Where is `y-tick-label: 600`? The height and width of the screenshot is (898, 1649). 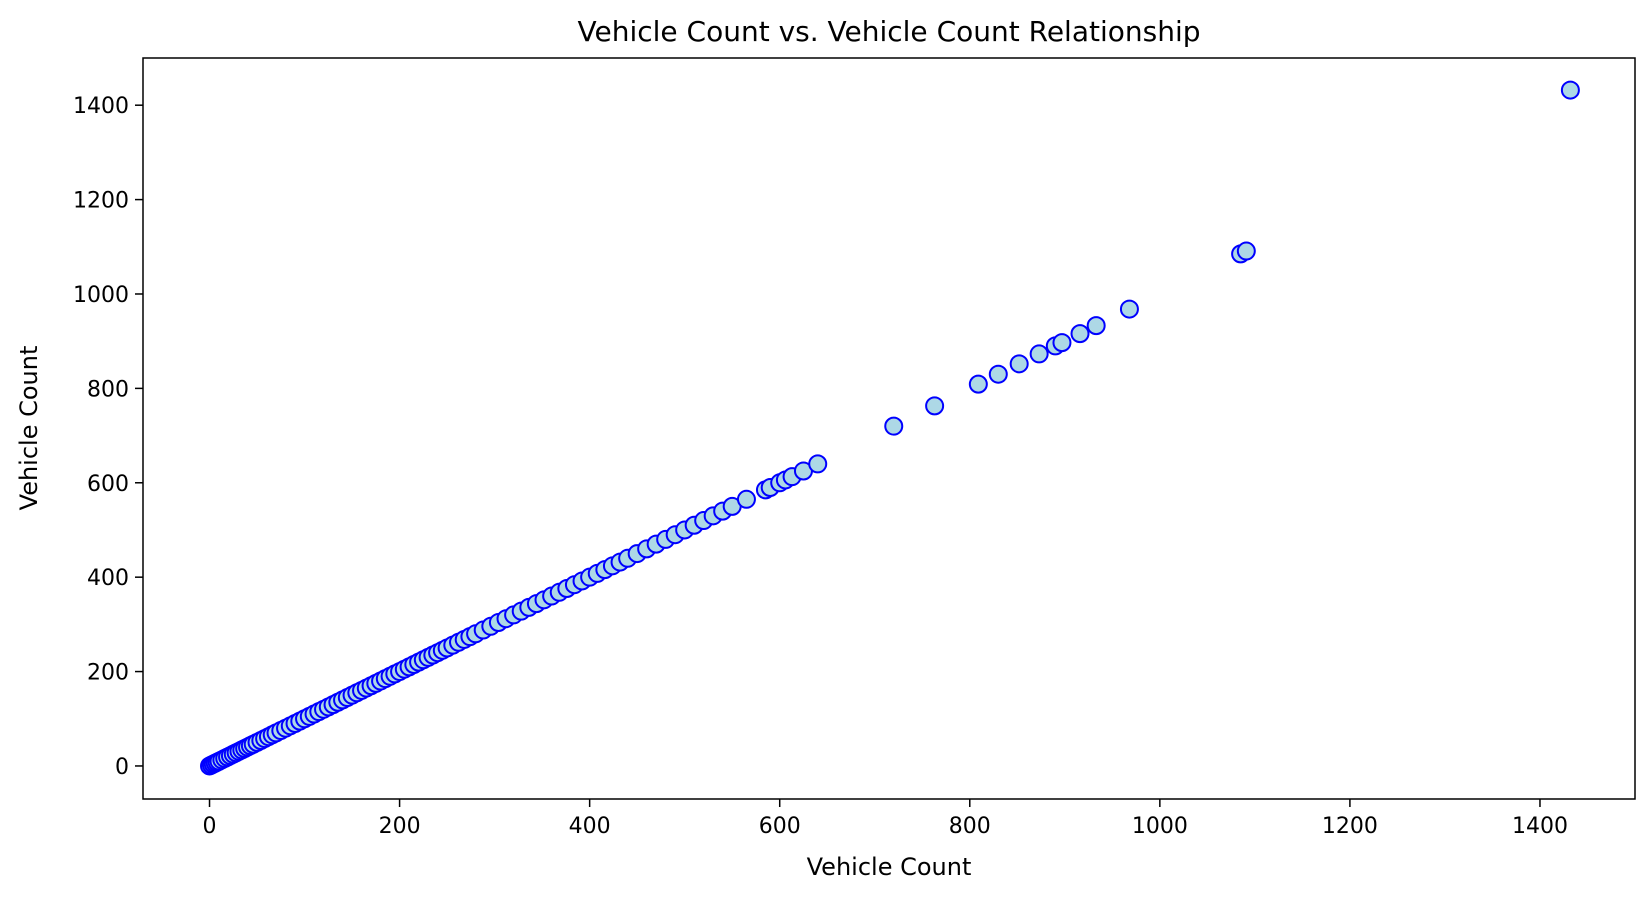
y-tick-label: 600 is located at coordinates (108, 484).